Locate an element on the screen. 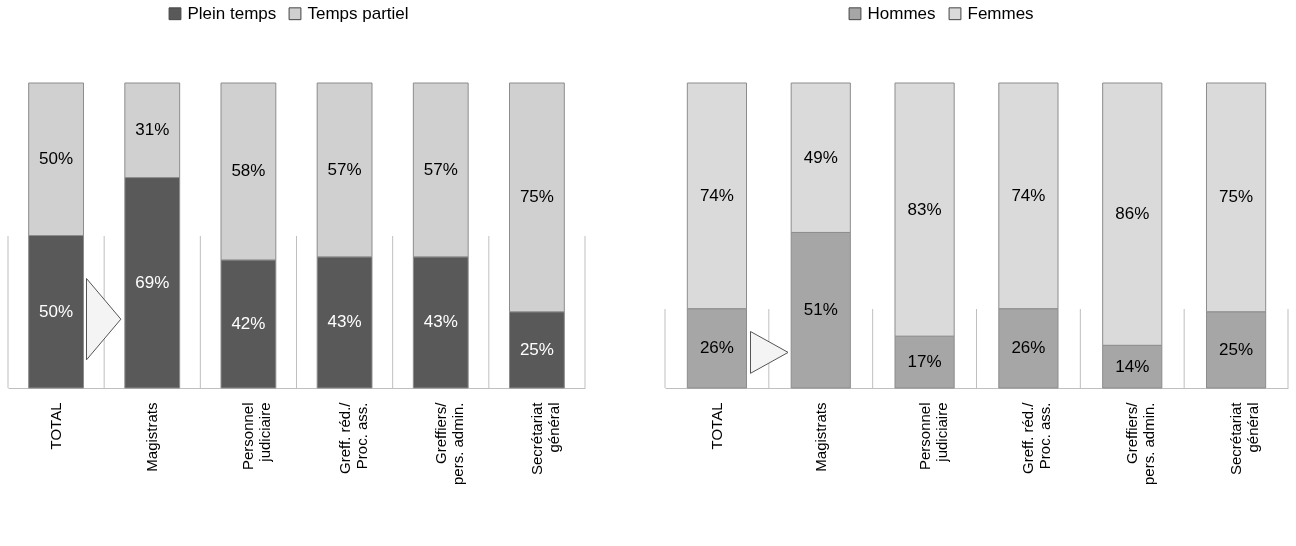 The width and height of the screenshot is (1296, 546). data-label: 14% is located at coordinates (1132, 366).